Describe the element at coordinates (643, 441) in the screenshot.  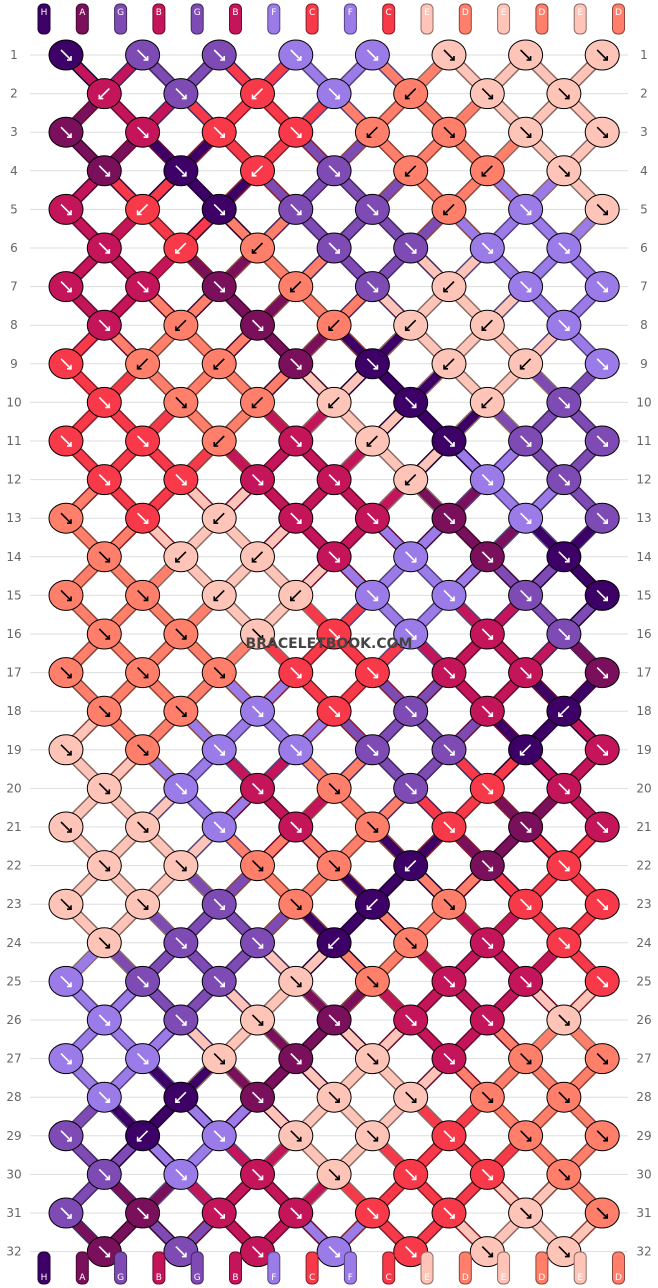
I see `row-number-right: 11` at that location.